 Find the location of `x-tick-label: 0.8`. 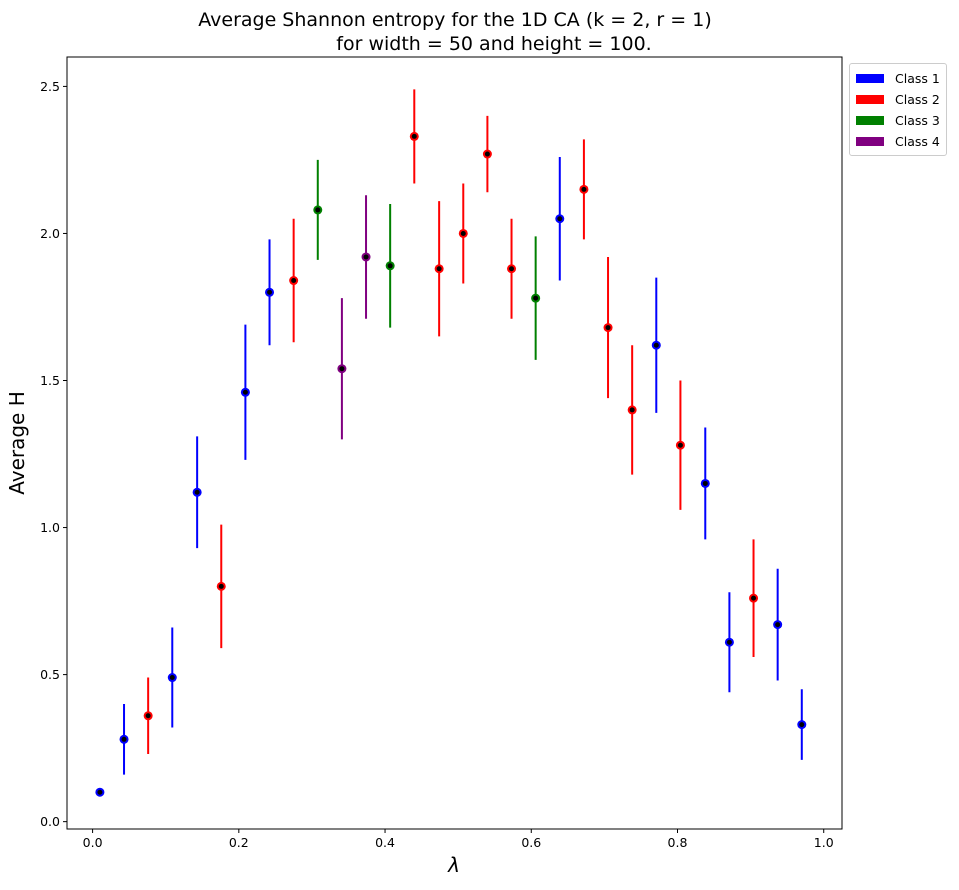

x-tick-label: 0.8 is located at coordinates (678, 842).